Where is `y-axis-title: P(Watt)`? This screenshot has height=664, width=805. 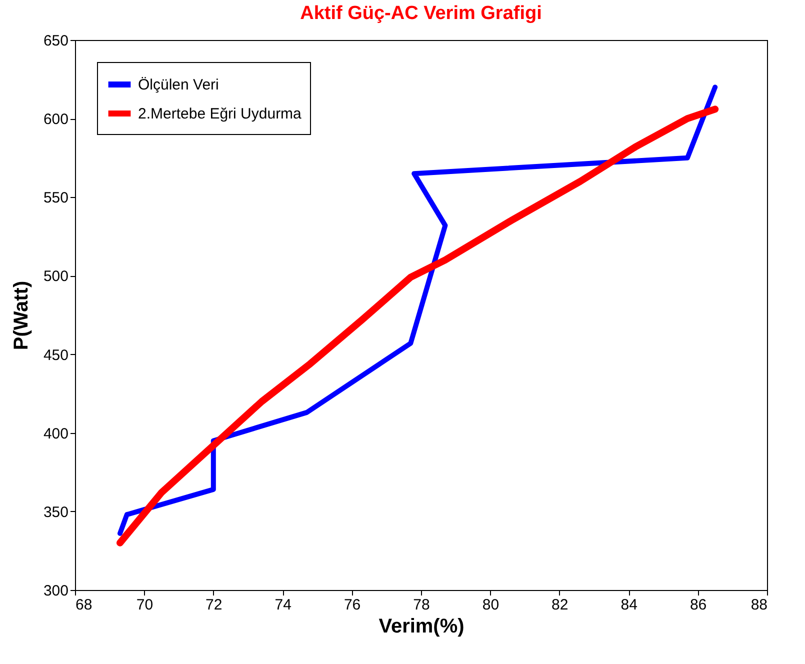
y-axis-title: P(Watt) is located at coordinates (21, 315).